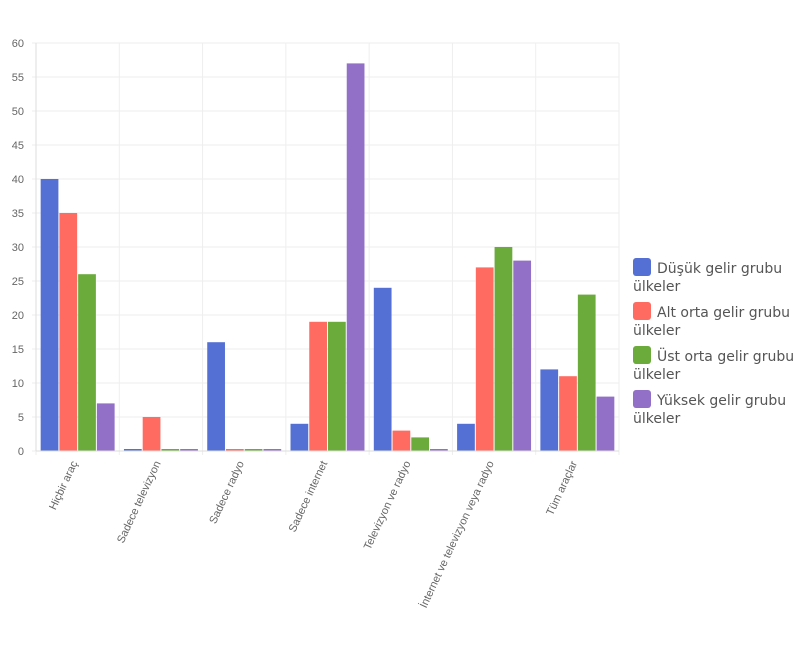  I want to click on y-tick-label: 0, so click(21, 452).